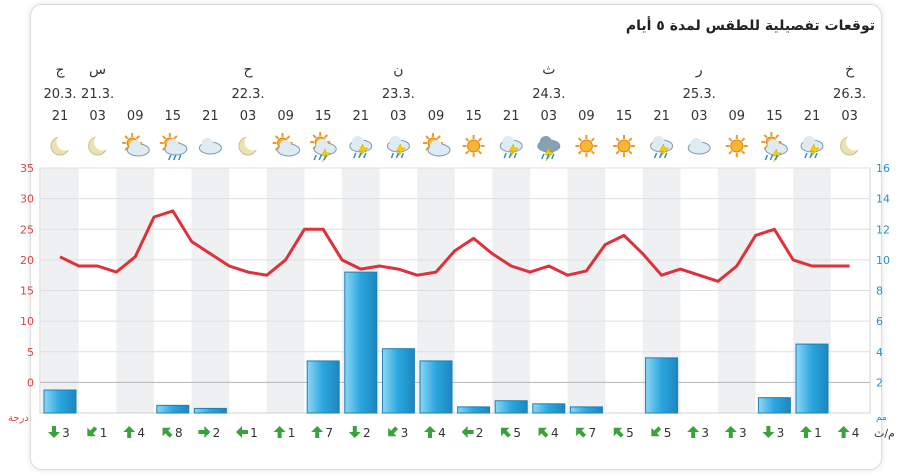  Describe the element at coordinates (883, 168) in the screenshot. I see `right-tick-label: 16` at that location.